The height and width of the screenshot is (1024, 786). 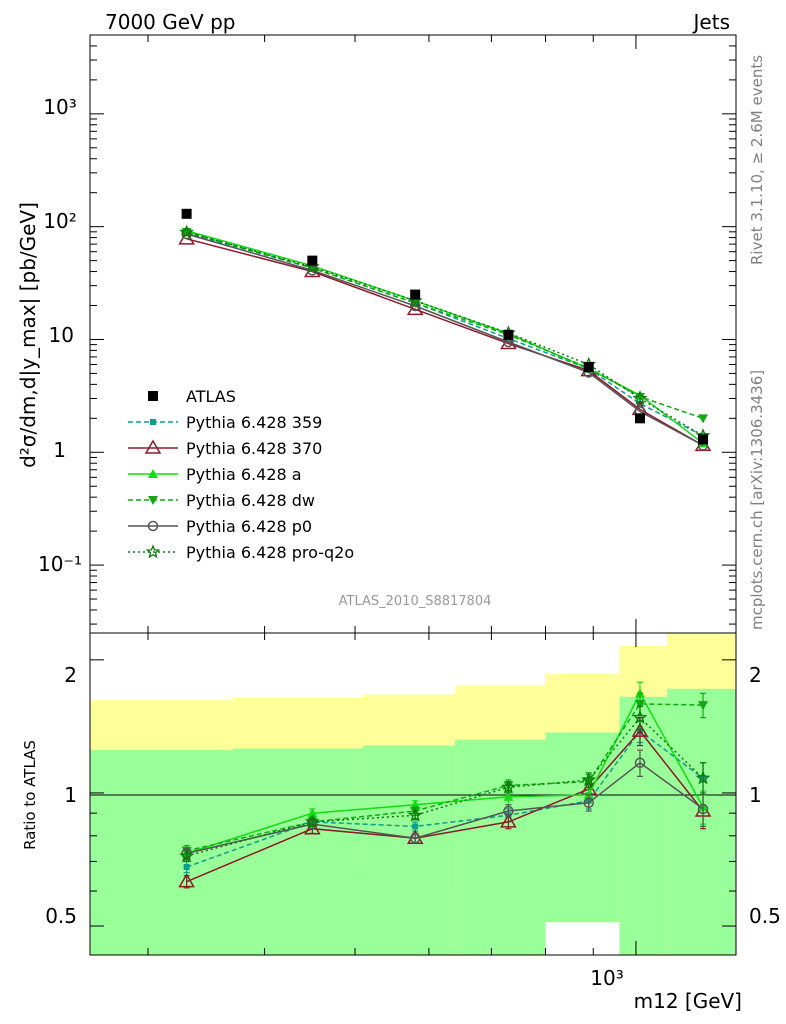 I want to click on xlabel: m12 [GeV], so click(x=688, y=1001).